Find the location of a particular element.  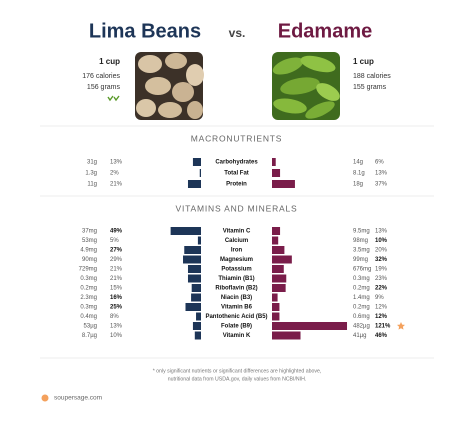

right-percent: 37% is located at coordinates (381, 185).